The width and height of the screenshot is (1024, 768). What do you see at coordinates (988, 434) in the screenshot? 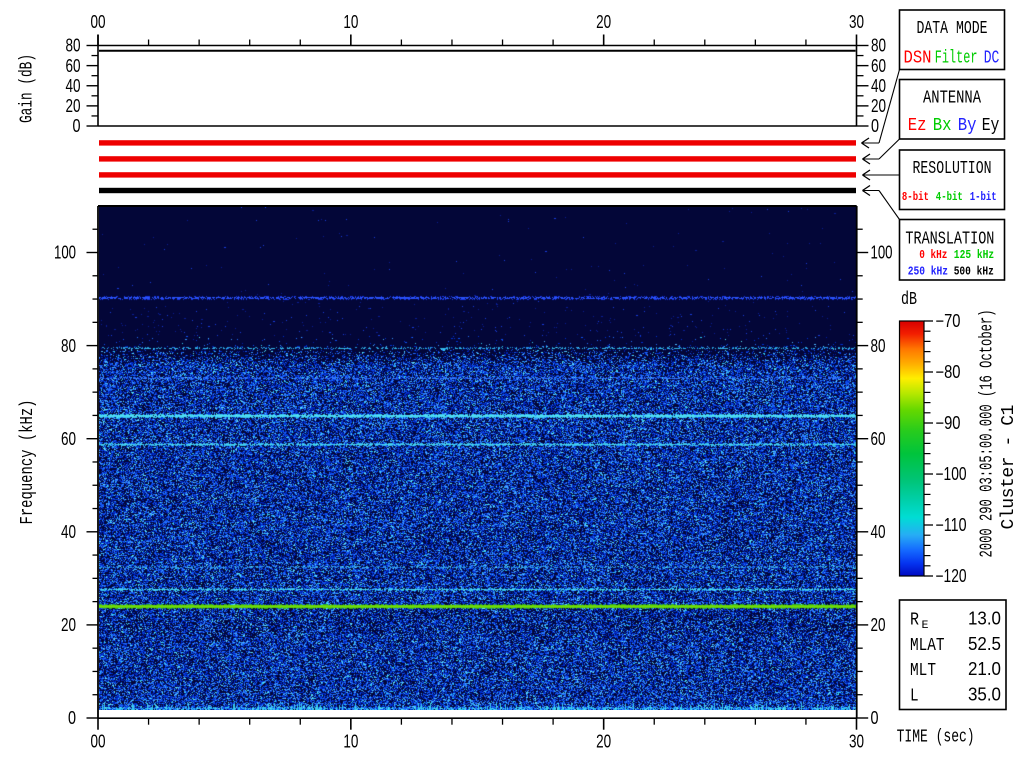
I see `svg-text:2000 290 03:05:00.000 (16 Octo: 2000 290 03:05:00.000 (16 October)` at bounding box center [988, 434].